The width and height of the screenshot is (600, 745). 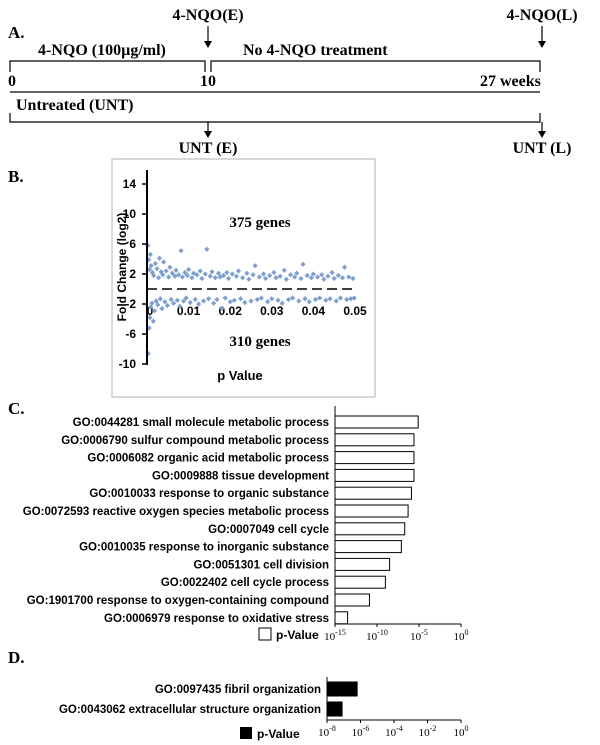 I want to click on c-legend-swatch, so click(x=265, y=634).